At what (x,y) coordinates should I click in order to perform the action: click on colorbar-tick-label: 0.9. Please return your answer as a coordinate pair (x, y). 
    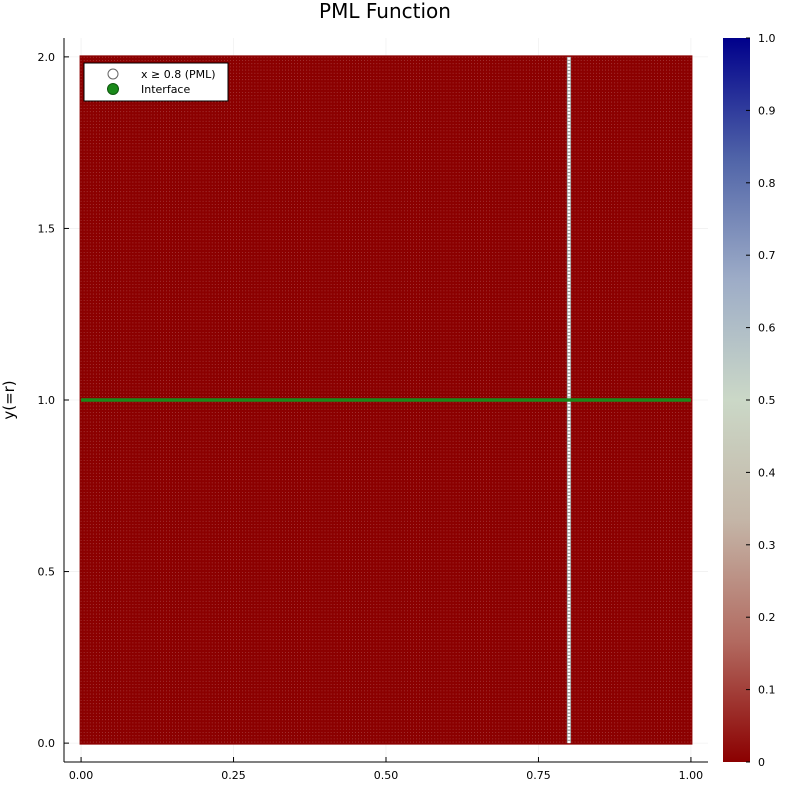
    Looking at the image, I should click on (767, 110).